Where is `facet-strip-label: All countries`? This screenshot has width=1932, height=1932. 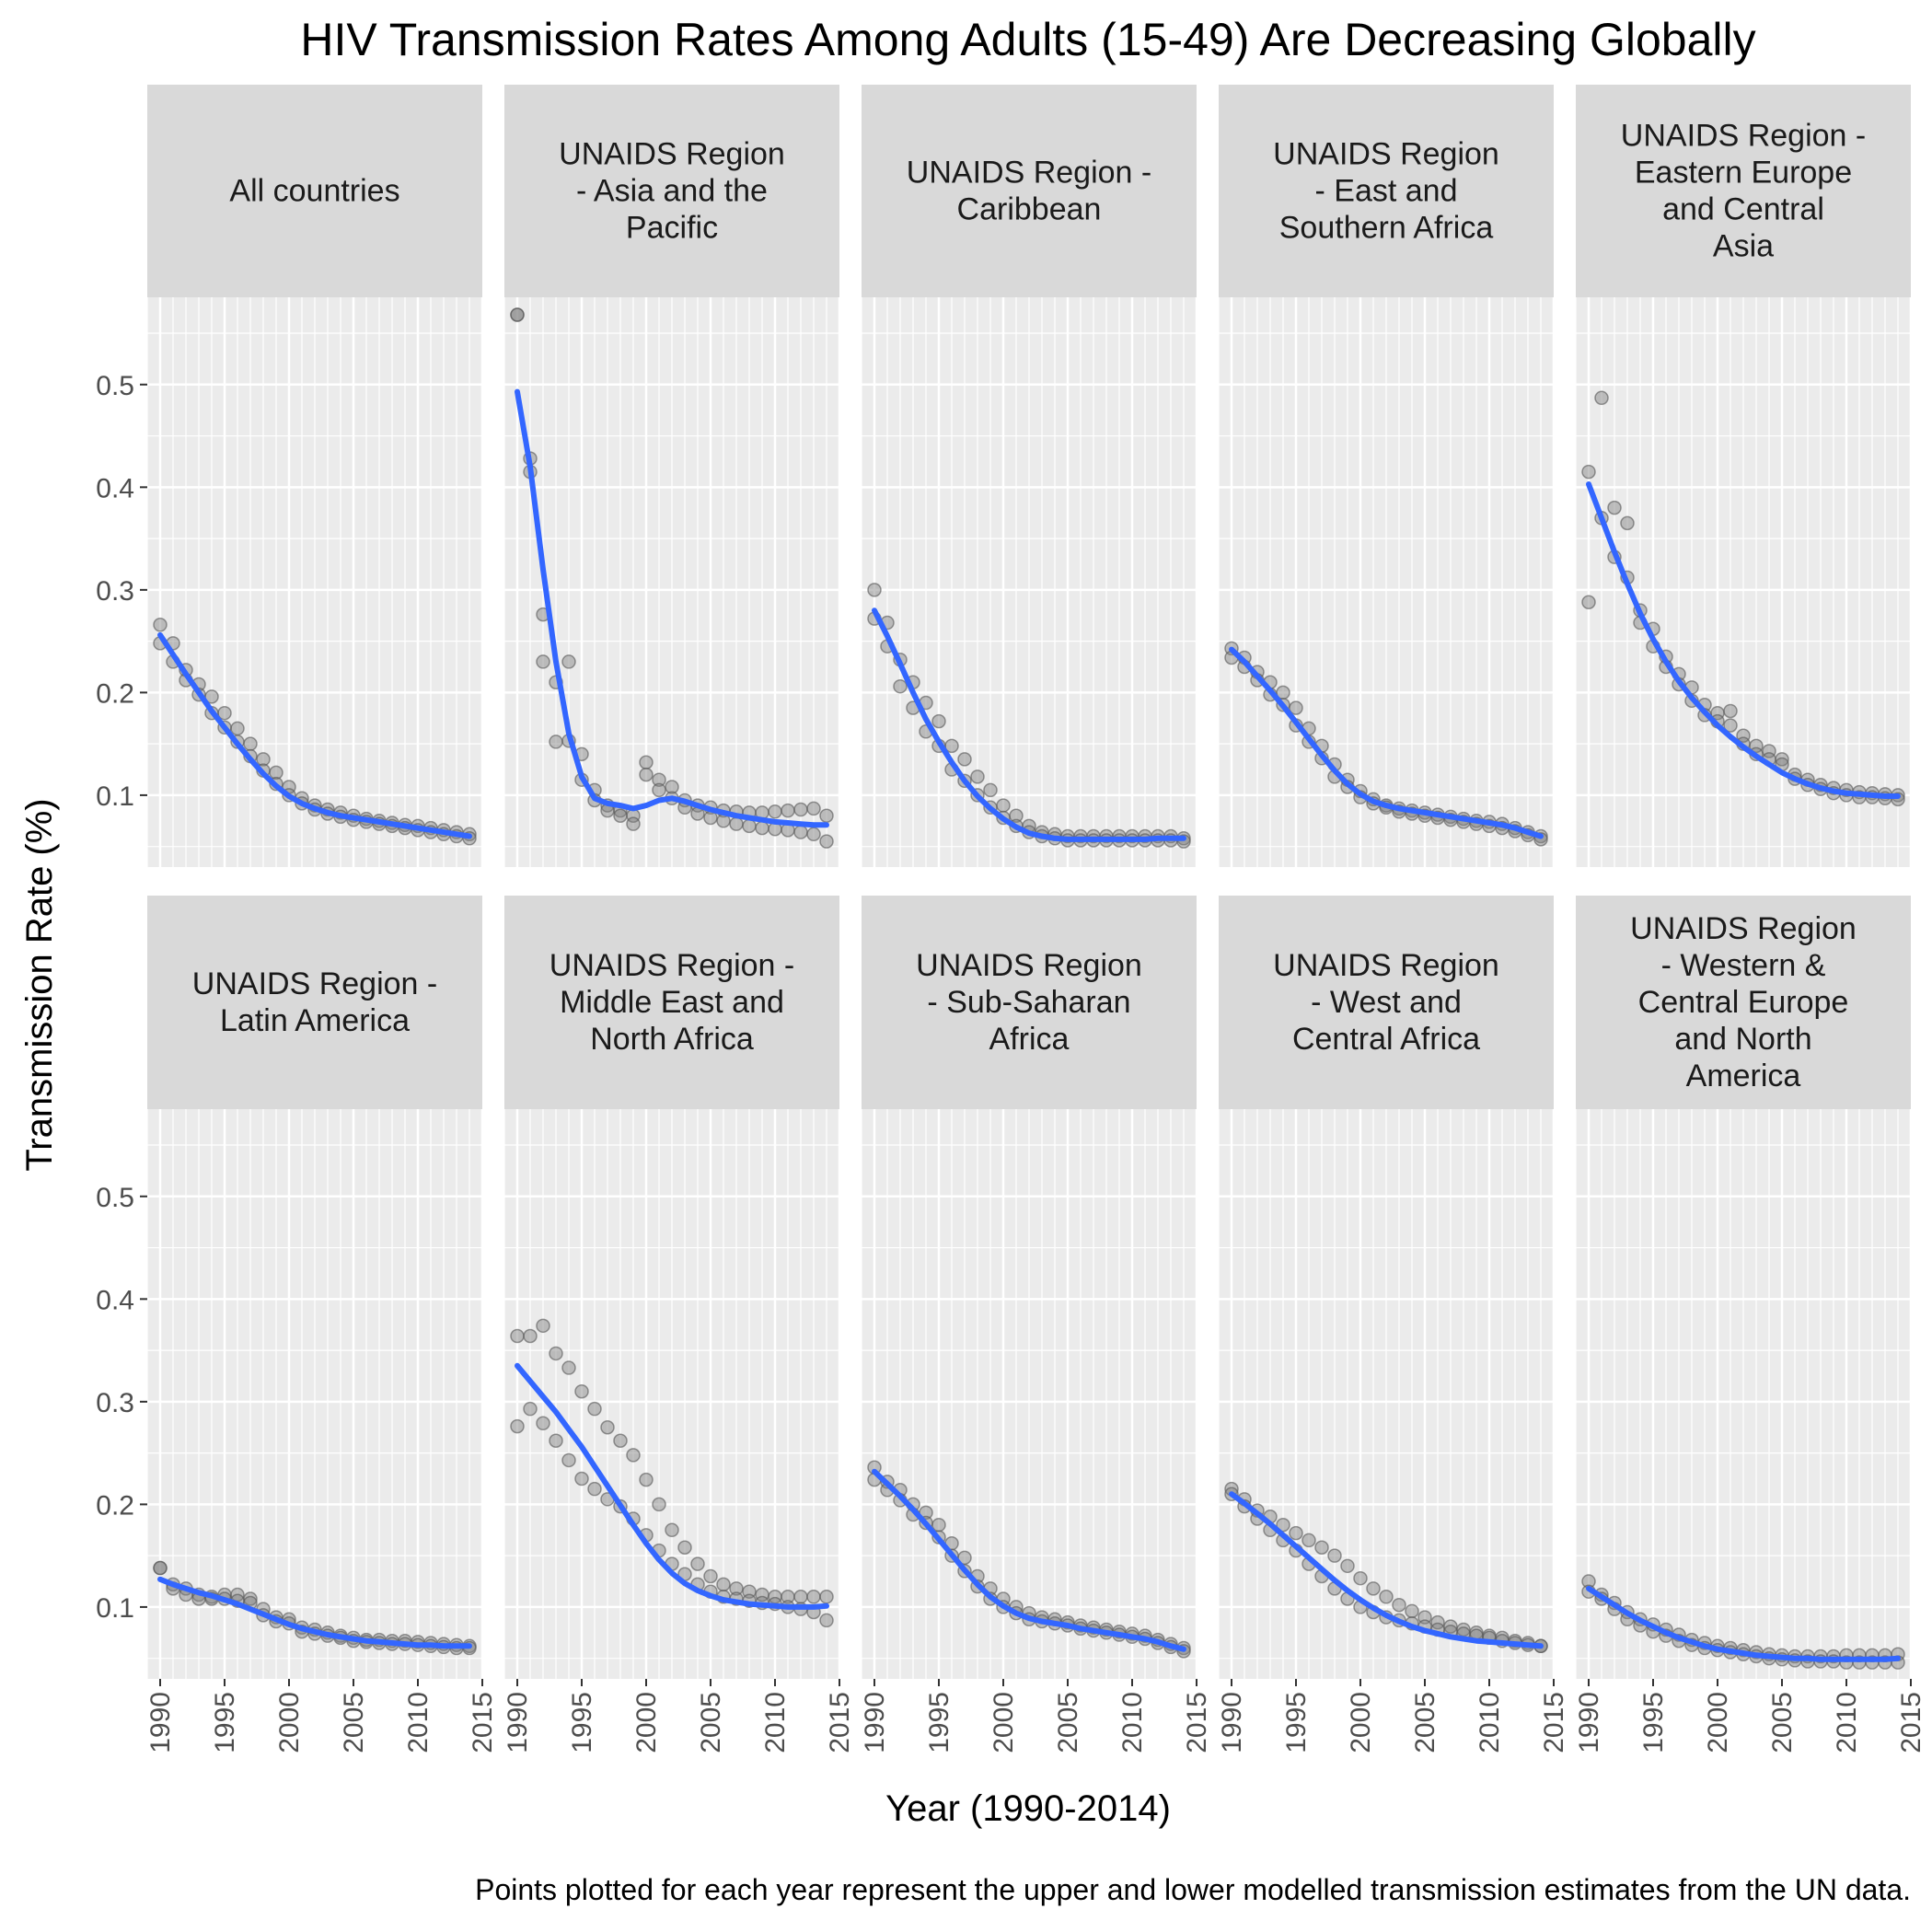
facet-strip-label: All countries is located at coordinates (314, 192).